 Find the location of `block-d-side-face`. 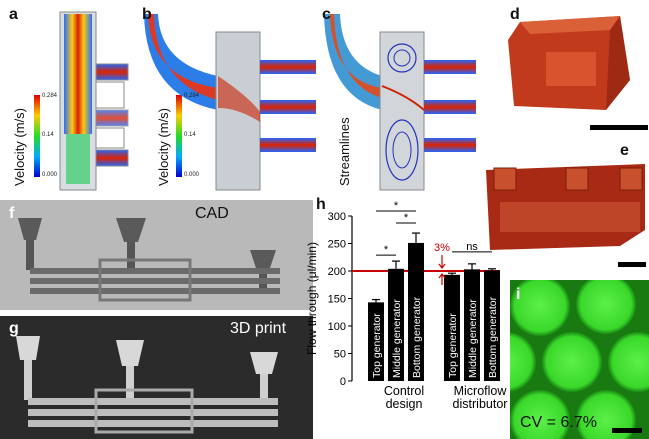

block-d-side-face is located at coordinates (618, 63).